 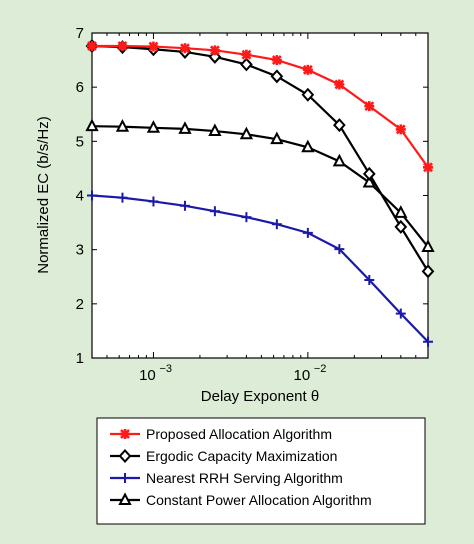 I want to click on legend-entry: Nearest RRH Serving Algorithm, so click(x=226, y=478).